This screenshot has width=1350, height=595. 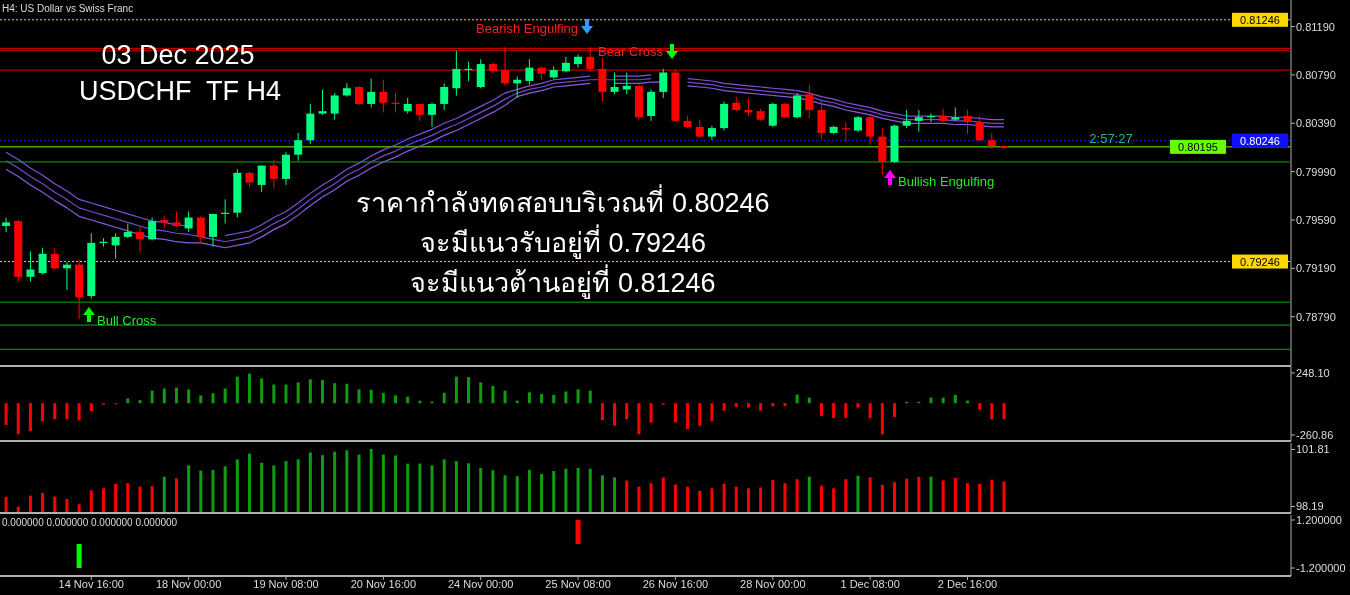 What do you see at coordinates (1315, 26) in the screenshot?
I see `y-tick: 0.81190` at bounding box center [1315, 26].